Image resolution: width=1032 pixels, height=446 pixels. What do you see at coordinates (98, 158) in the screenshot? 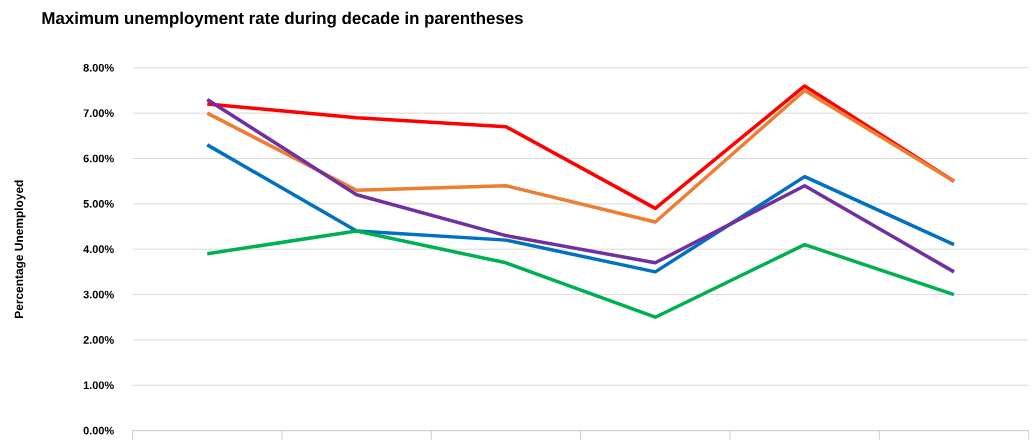
I see `y-tick-label: 6.00%` at bounding box center [98, 158].